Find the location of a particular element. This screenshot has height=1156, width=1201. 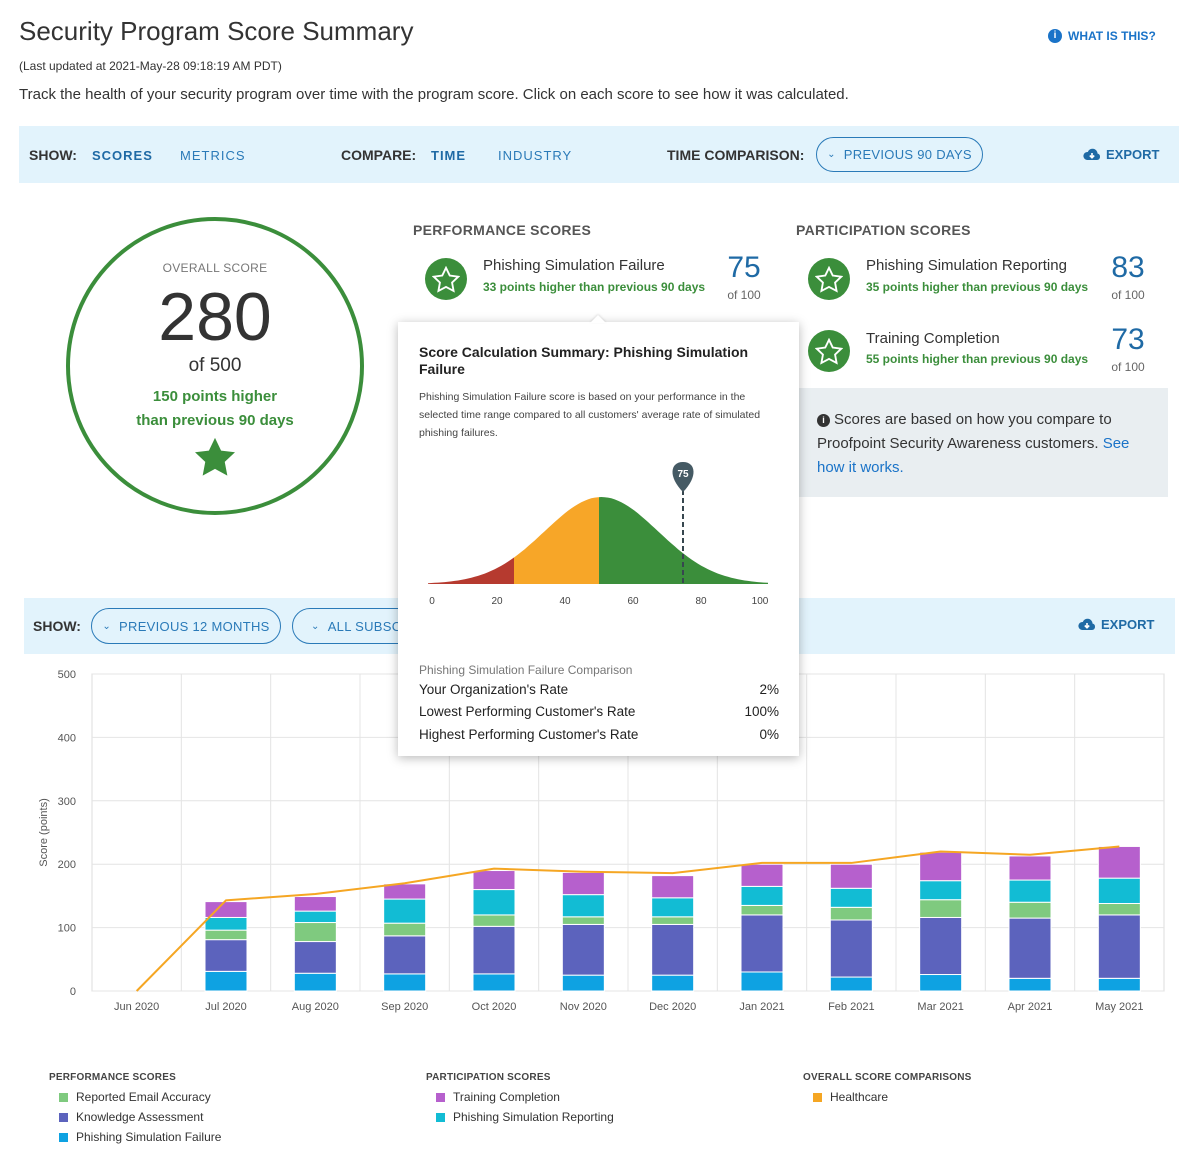

tab-industry: INDUSTRY is located at coordinates (535, 155).